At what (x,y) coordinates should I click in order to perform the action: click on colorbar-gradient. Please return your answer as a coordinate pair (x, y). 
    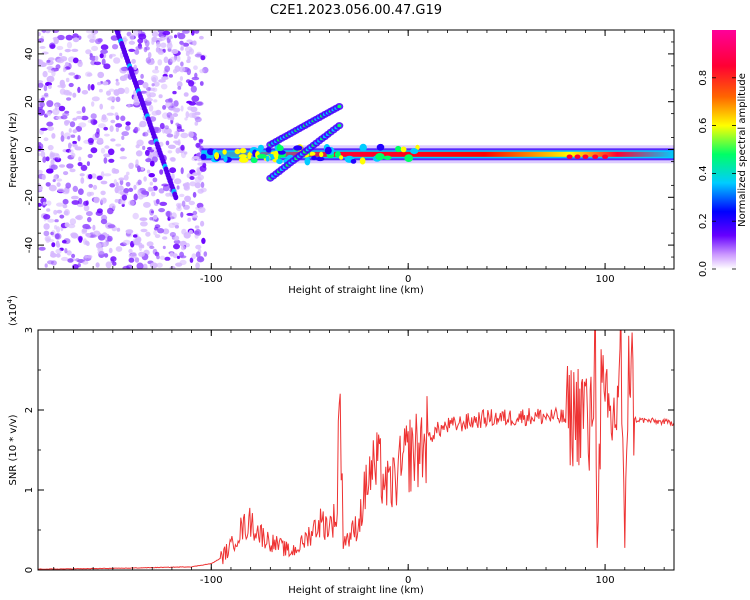
    Looking at the image, I should click on (724, 149).